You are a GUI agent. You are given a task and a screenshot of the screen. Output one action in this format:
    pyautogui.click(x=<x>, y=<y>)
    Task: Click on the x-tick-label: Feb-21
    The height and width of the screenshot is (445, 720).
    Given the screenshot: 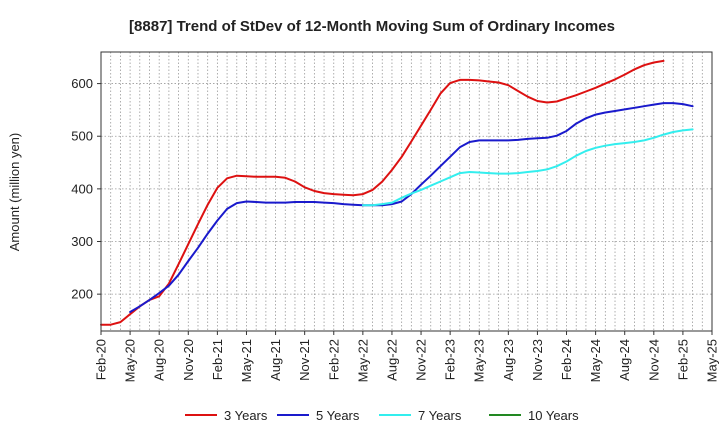 What is the action you would take?
    pyautogui.click(x=217, y=359)
    